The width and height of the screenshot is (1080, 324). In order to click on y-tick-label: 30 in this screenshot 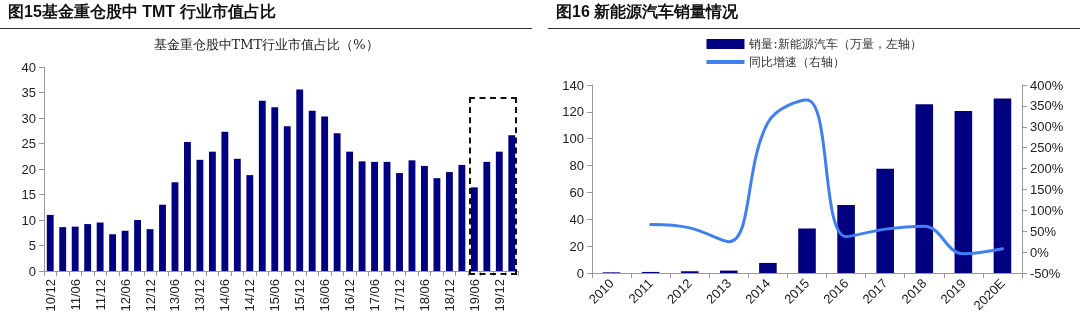, I will do `click(28, 118)`.